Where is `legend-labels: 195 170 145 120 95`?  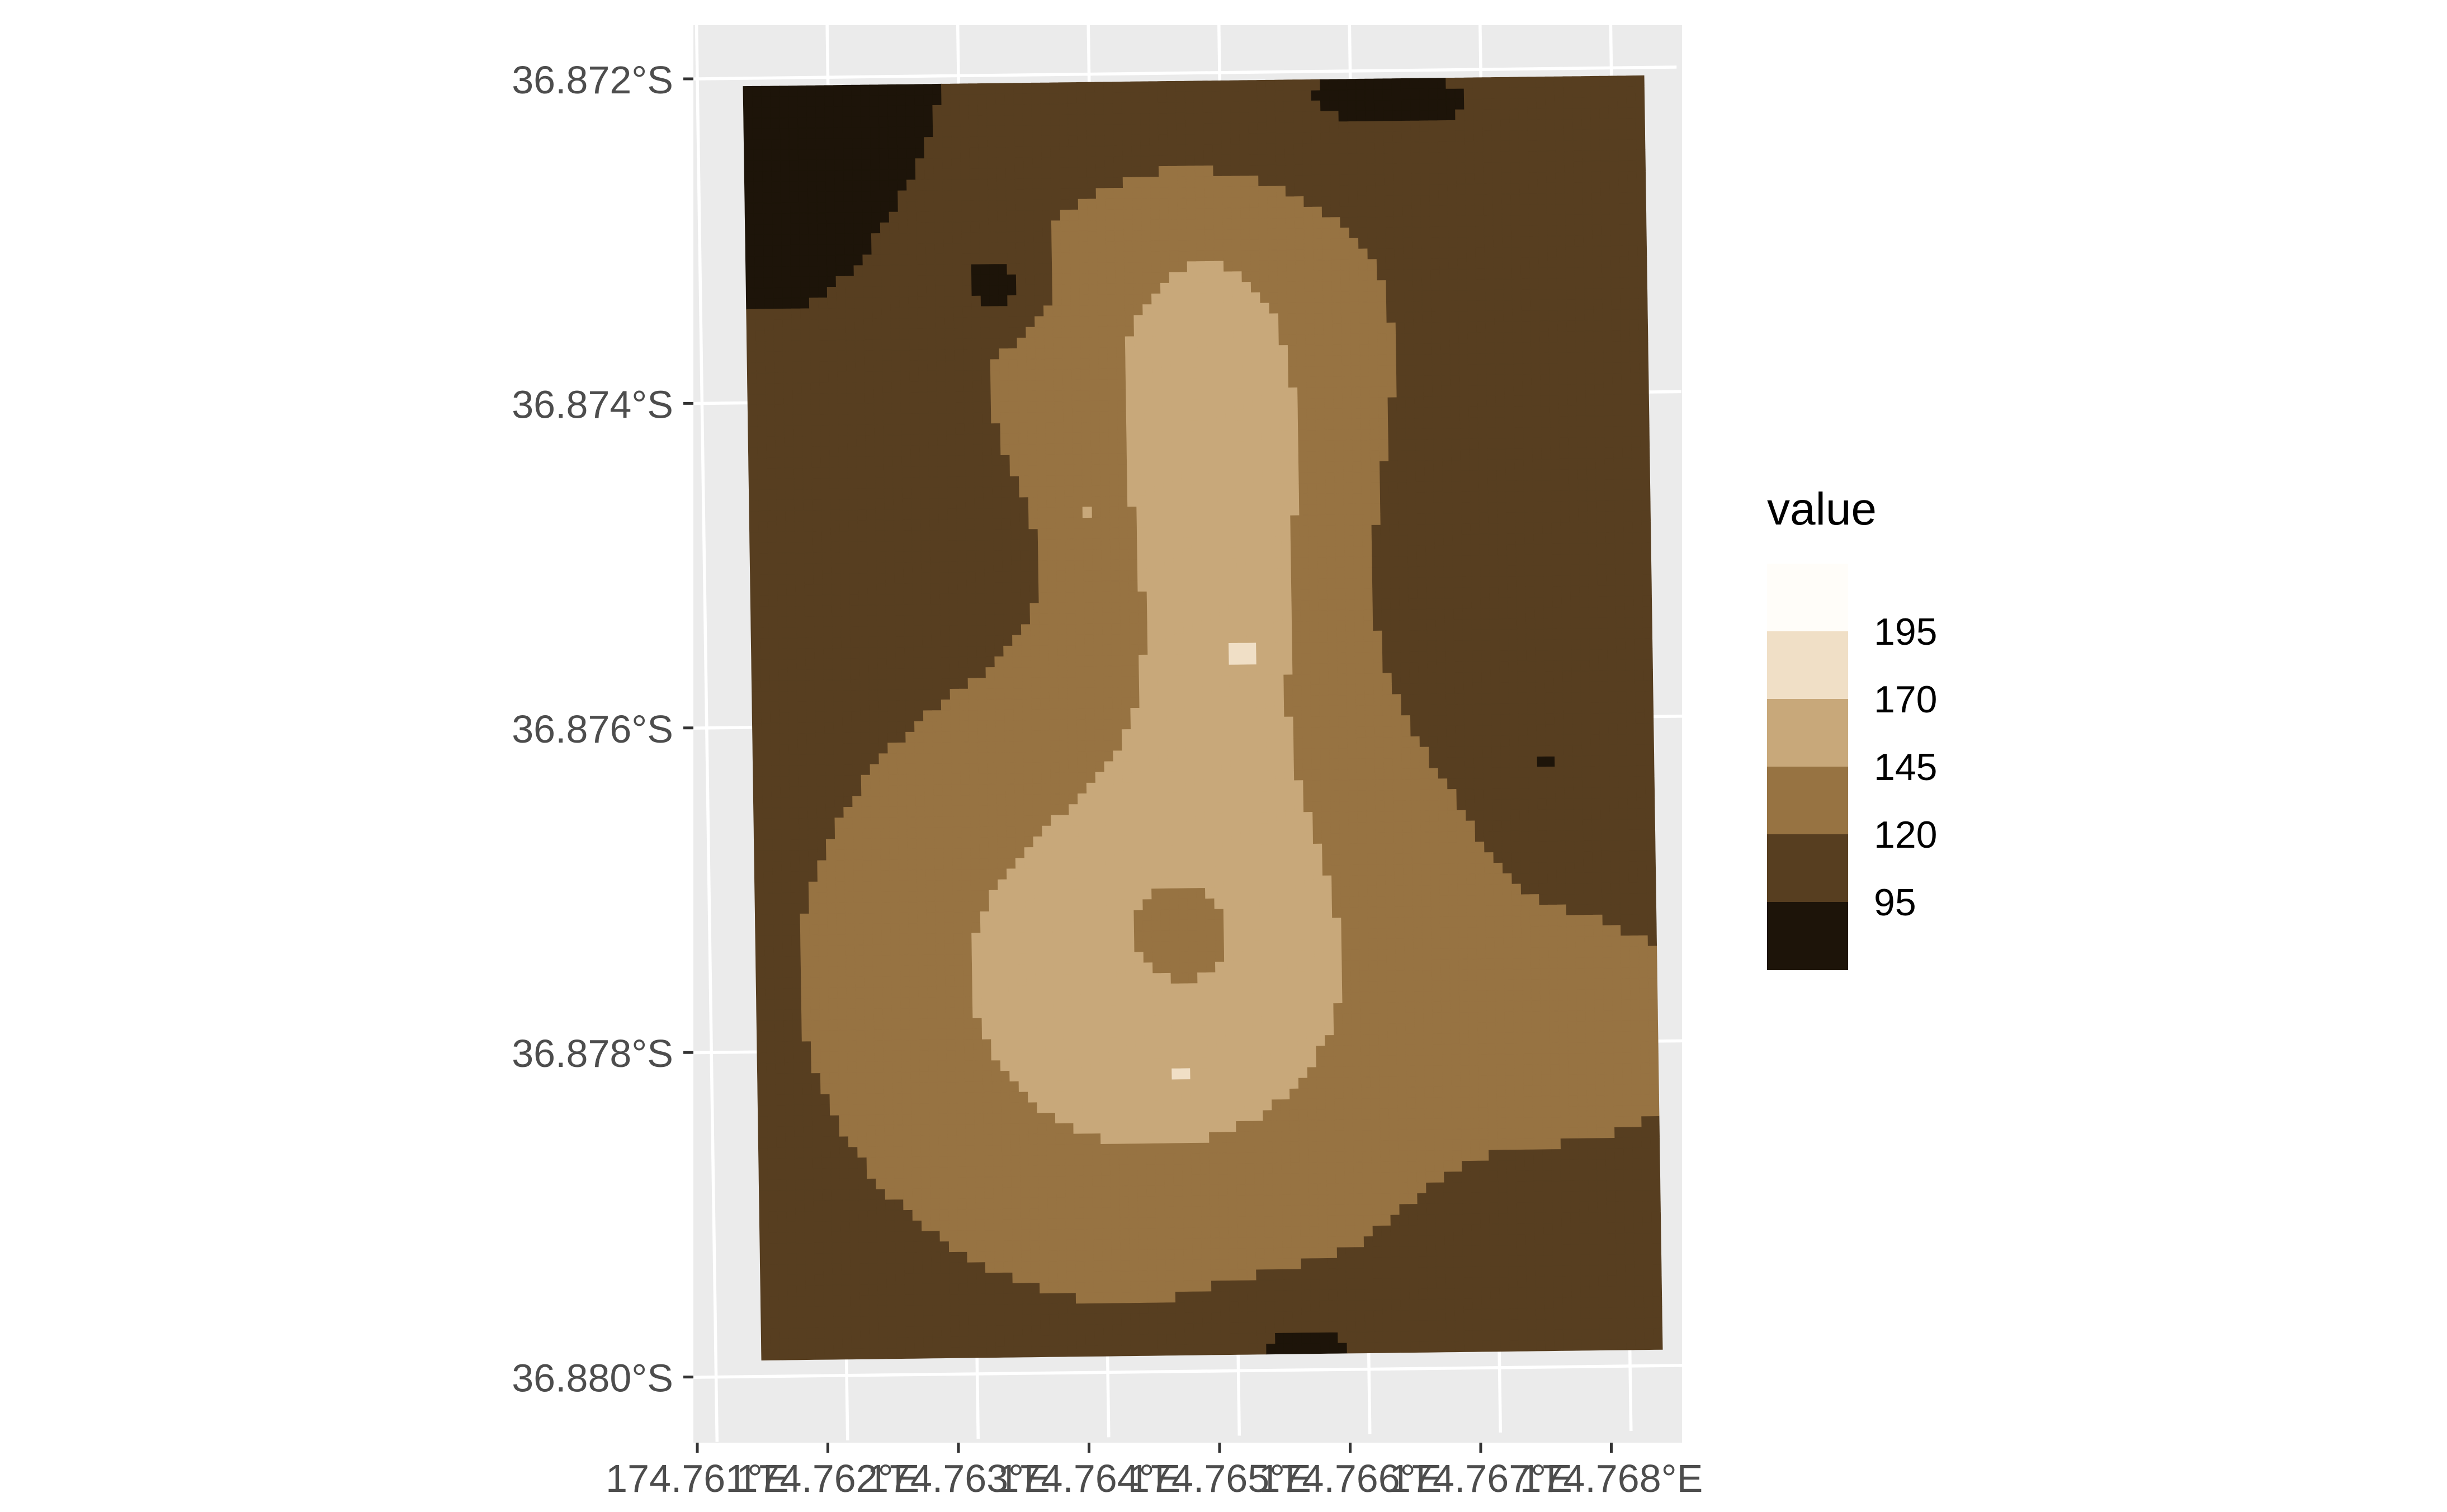
legend-labels: 195 170 145 120 95 is located at coordinates (1905, 767).